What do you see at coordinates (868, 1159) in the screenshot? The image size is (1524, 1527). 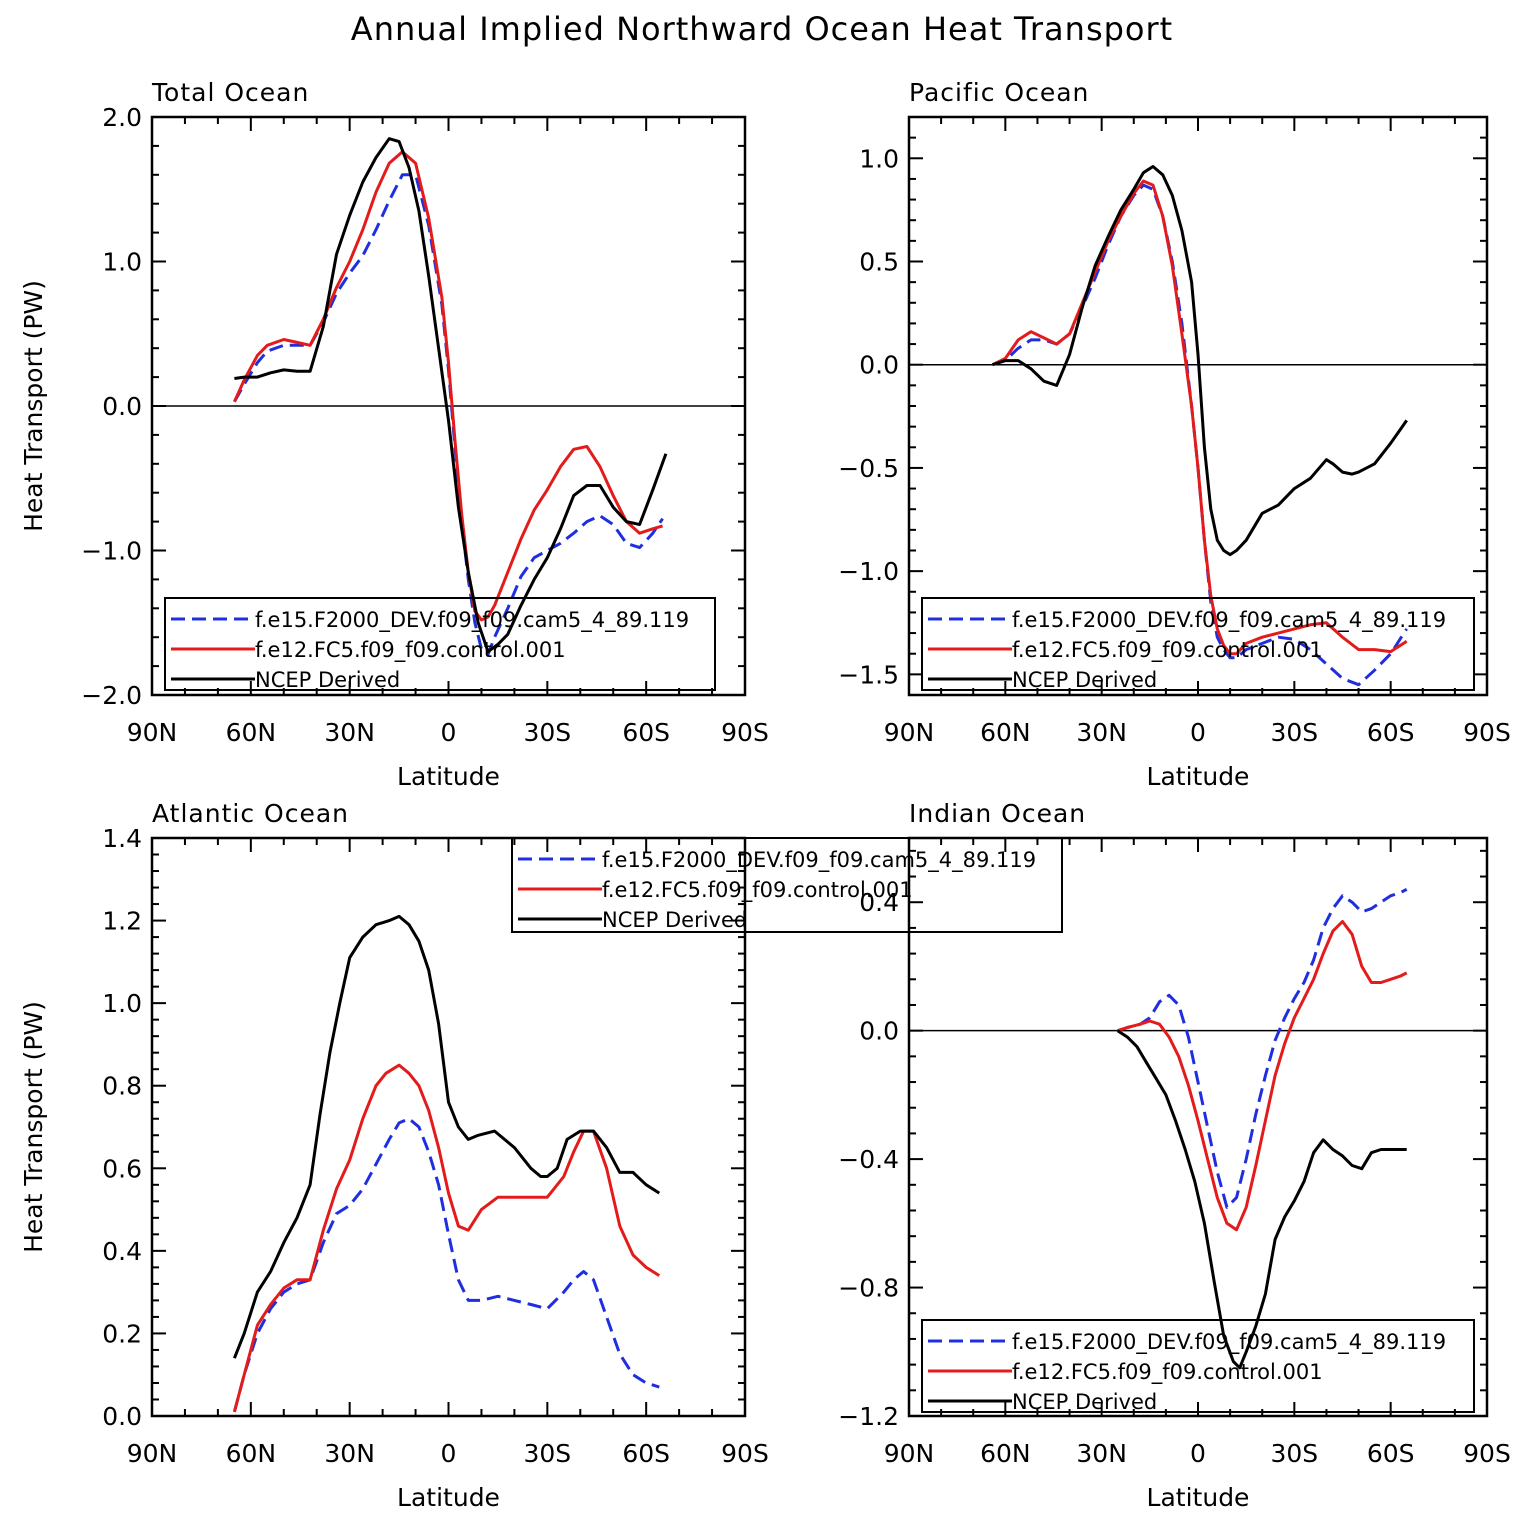 I see `y-tick-label: −0.4` at bounding box center [868, 1159].